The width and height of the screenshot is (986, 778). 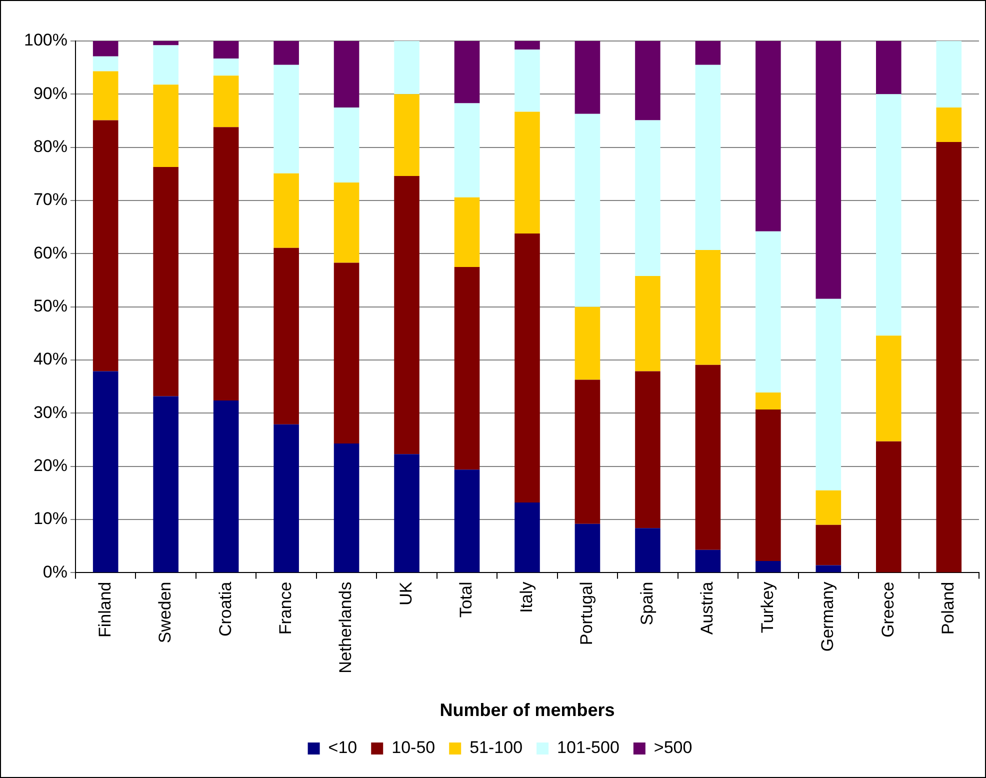 What do you see at coordinates (414, 748) in the screenshot?
I see `legend-label: 10-50` at bounding box center [414, 748].